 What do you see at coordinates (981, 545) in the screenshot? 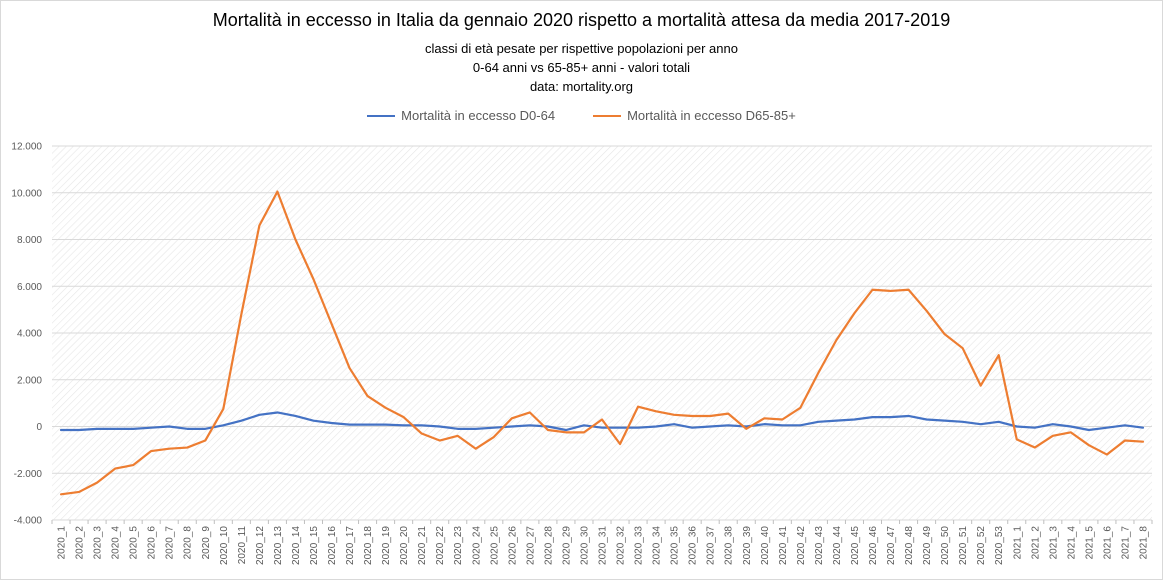
I see `x-tick-label: 2020_52` at bounding box center [981, 545].